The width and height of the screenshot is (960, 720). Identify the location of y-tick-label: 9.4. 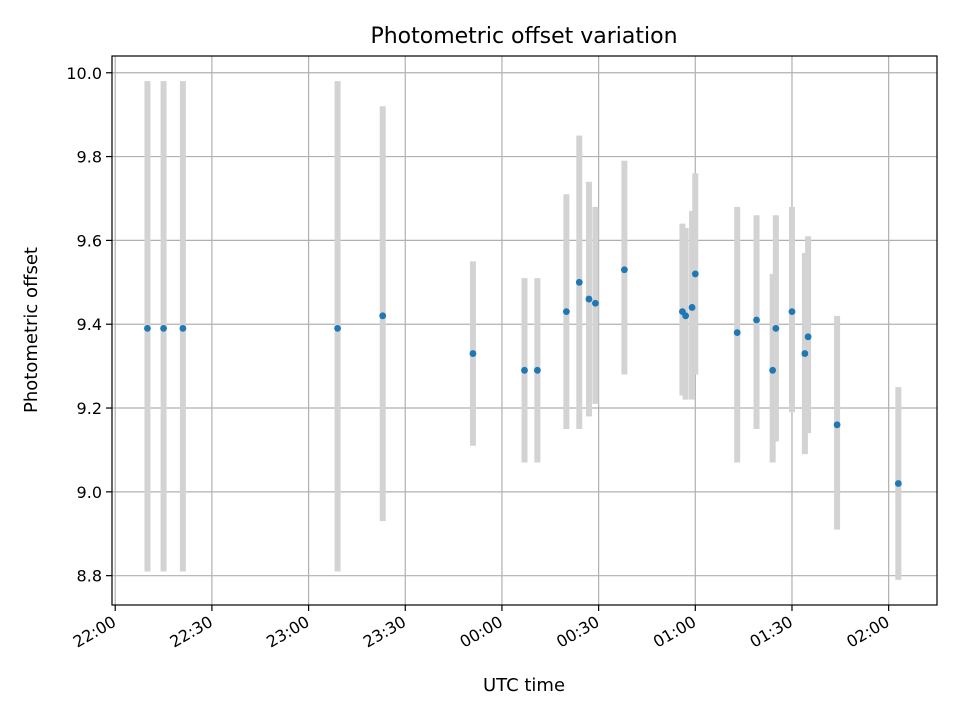
(89, 324).